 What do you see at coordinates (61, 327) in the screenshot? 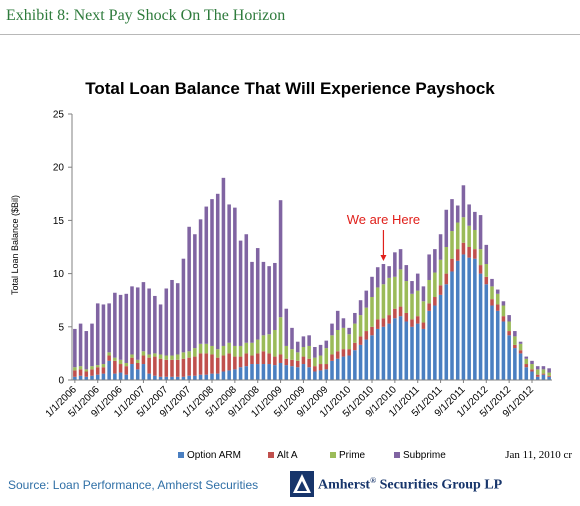
I see `y-tick-label: 5` at bounding box center [61, 327].